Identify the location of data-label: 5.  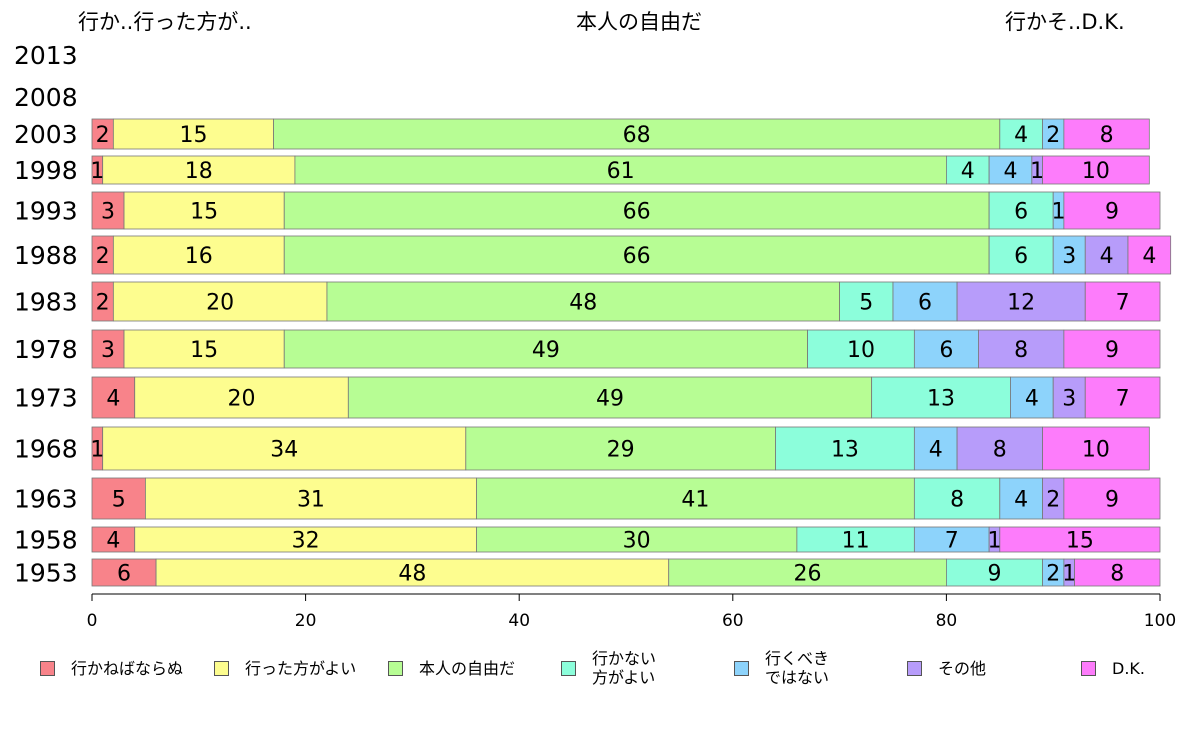
(119, 500).